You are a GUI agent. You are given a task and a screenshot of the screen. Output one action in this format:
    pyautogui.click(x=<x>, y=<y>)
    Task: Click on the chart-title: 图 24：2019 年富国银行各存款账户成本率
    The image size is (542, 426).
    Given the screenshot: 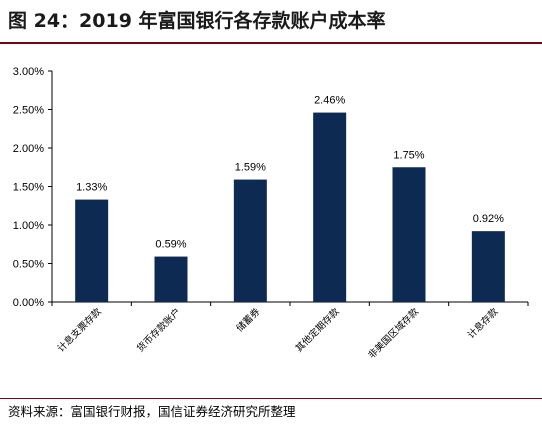 What is the action you would take?
    pyautogui.click(x=197, y=21)
    